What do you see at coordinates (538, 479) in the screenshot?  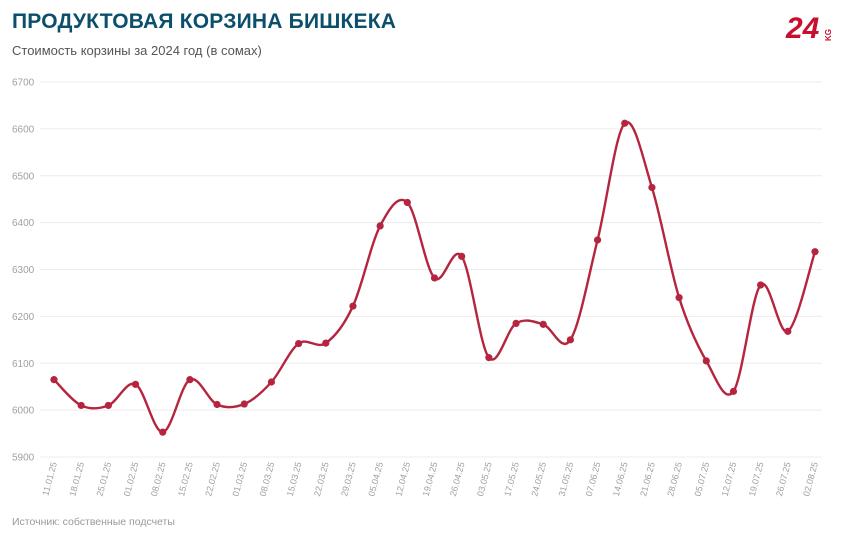 I see `x-tick-label: 24.05.25` at bounding box center [538, 479].